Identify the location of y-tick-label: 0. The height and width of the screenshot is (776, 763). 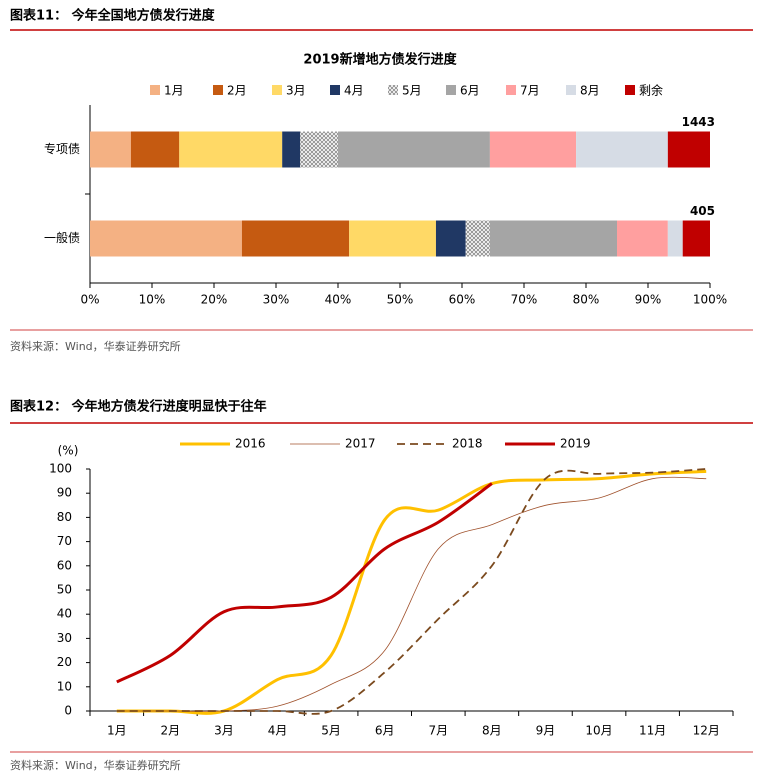
(68, 711).